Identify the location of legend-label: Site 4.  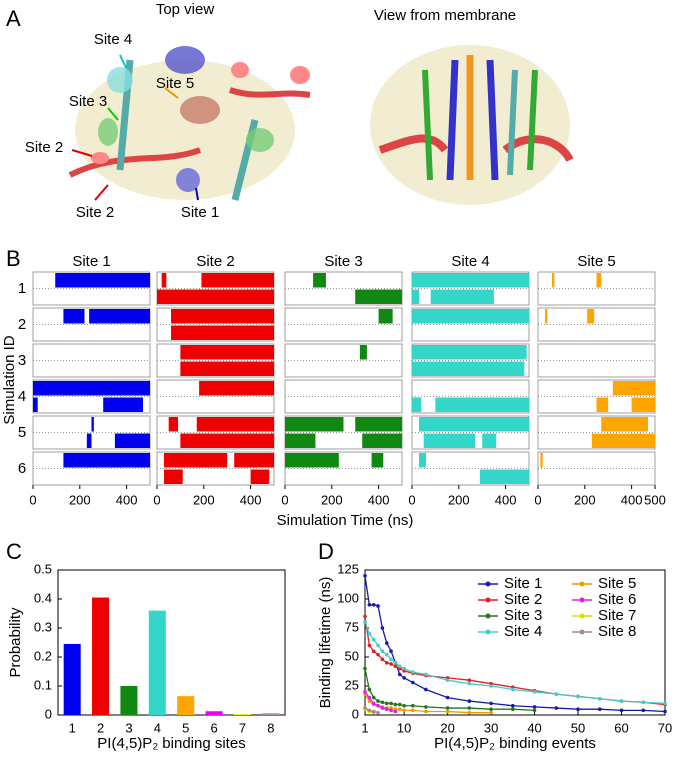
(523, 631).